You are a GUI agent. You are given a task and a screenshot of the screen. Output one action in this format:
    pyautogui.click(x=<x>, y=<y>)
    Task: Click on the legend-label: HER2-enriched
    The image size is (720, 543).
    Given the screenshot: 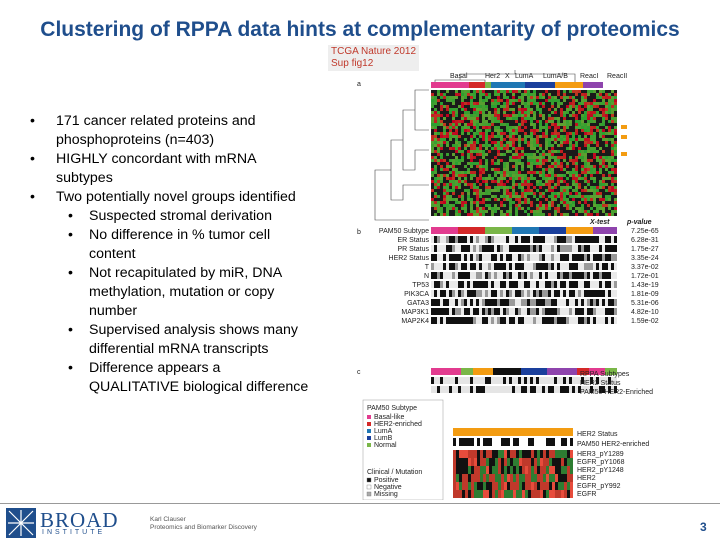 What is the action you would take?
    pyautogui.click(x=398, y=424)
    